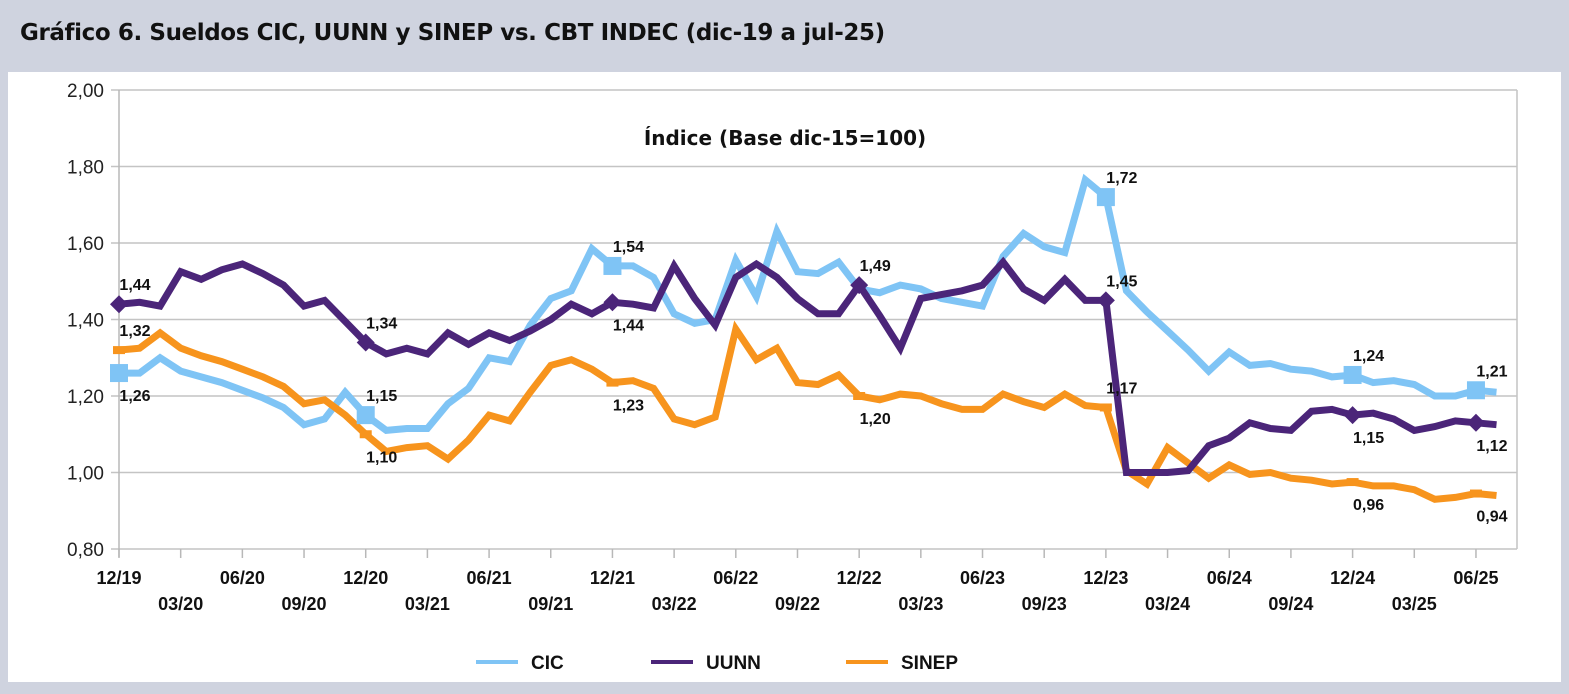 This screenshot has height=694, width=1569. I want to click on x-tick-label: 06/22, so click(735, 578).